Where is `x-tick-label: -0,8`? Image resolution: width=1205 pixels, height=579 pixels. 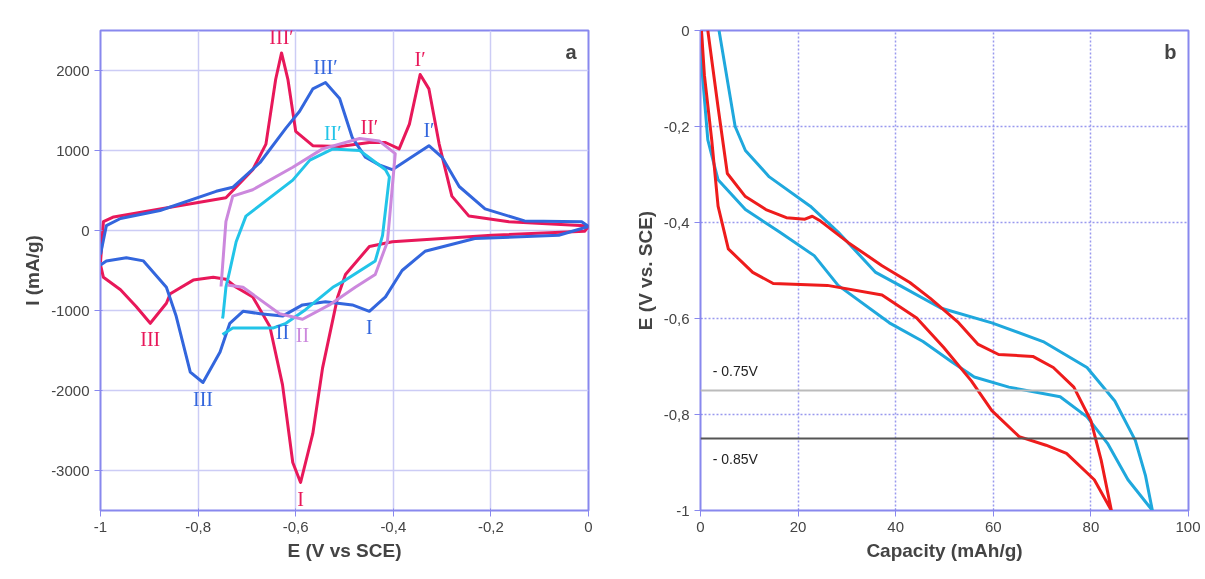
x-tick-label: -0,8 is located at coordinates (198, 526).